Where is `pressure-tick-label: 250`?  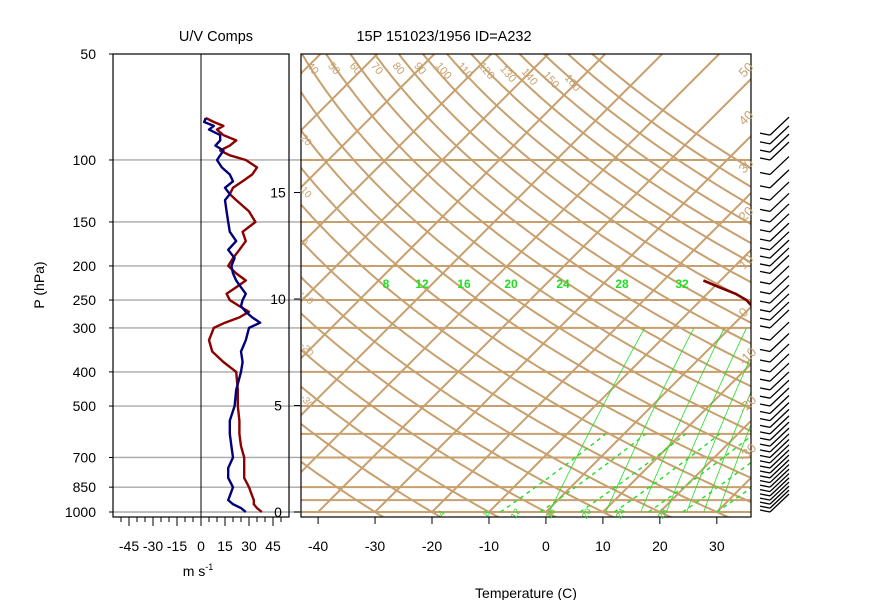
pressure-tick-label: 250 is located at coordinates (85, 300).